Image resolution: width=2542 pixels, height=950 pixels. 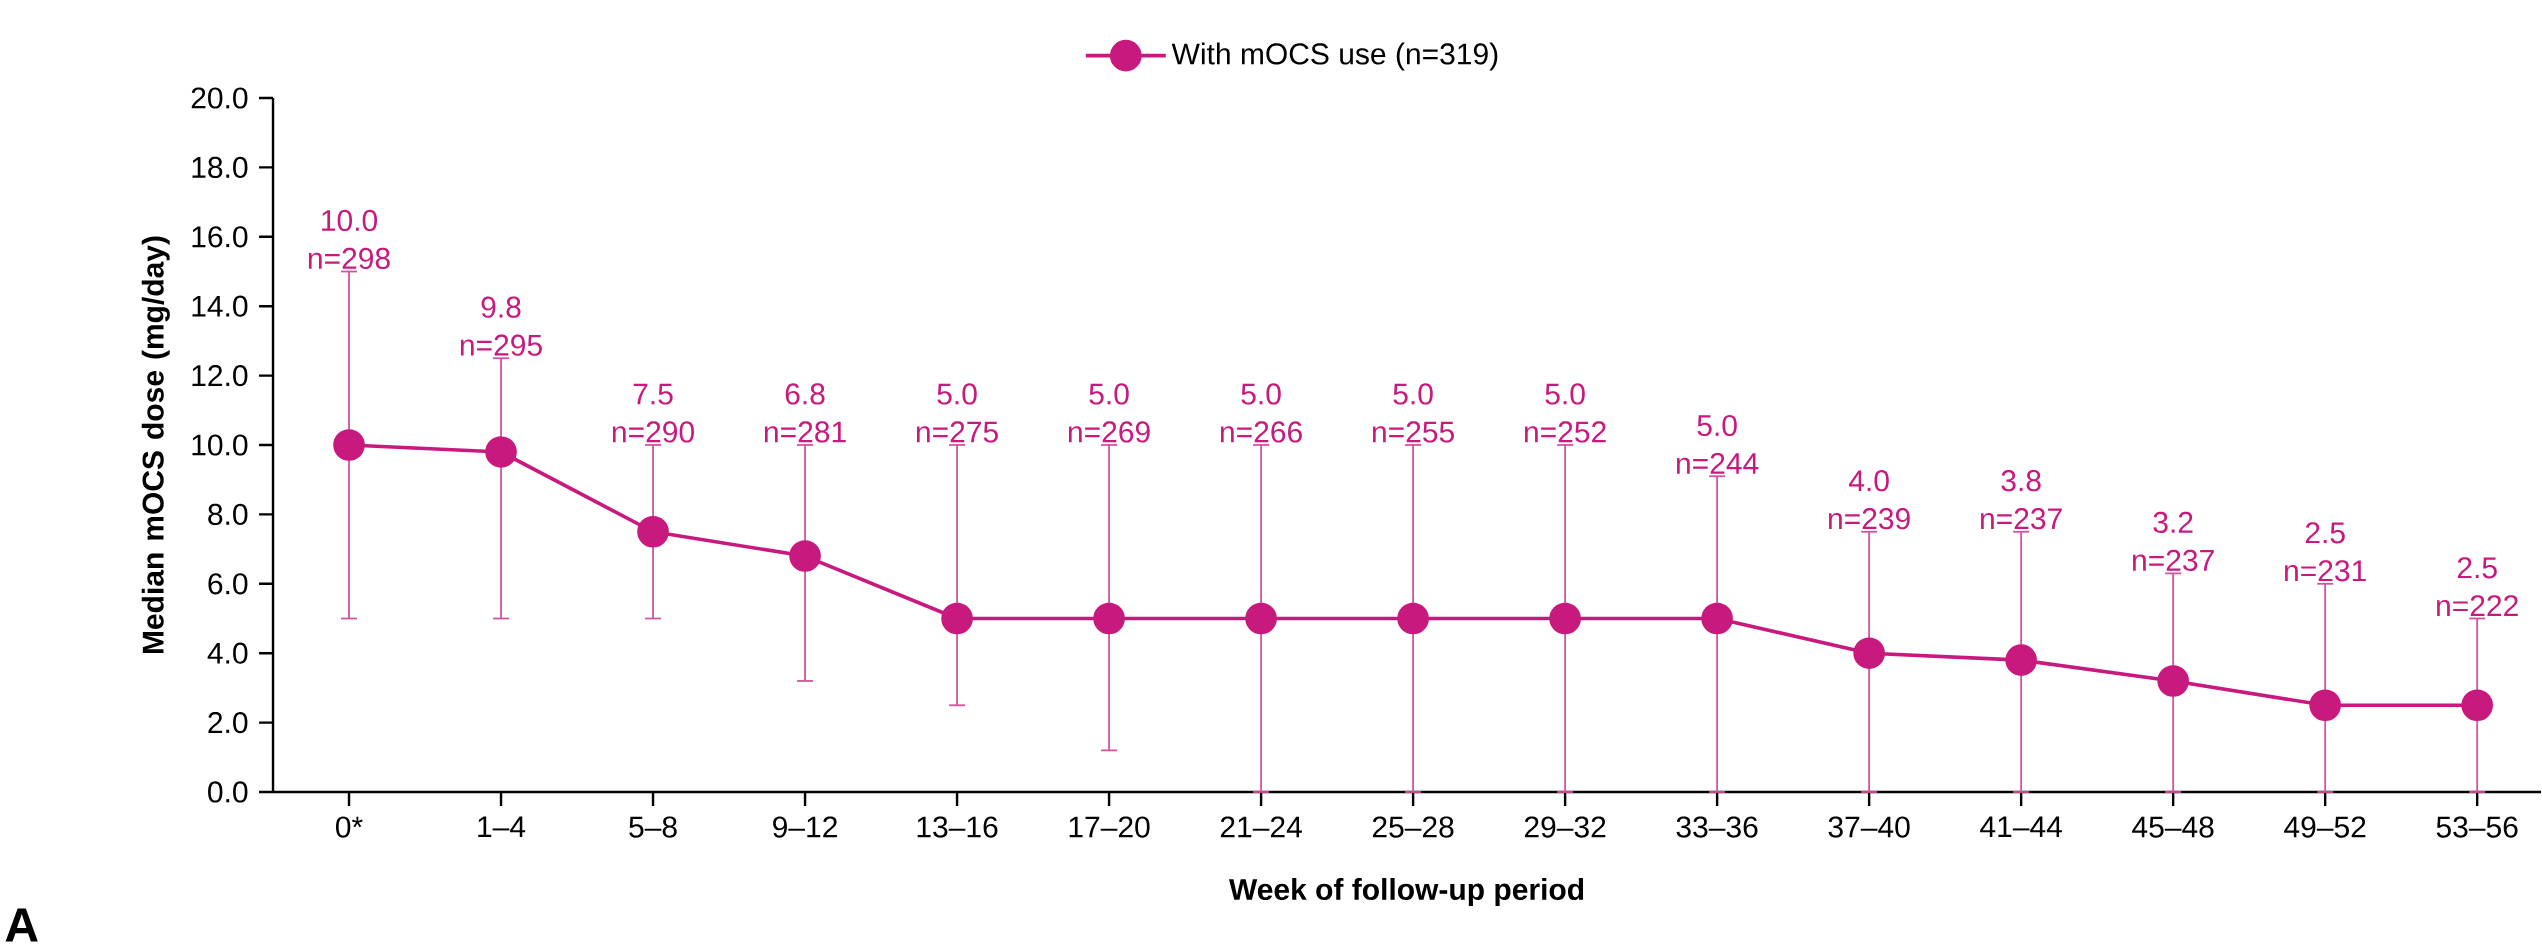 I want to click on x-tick-label: 5–8, so click(x=653, y=827).